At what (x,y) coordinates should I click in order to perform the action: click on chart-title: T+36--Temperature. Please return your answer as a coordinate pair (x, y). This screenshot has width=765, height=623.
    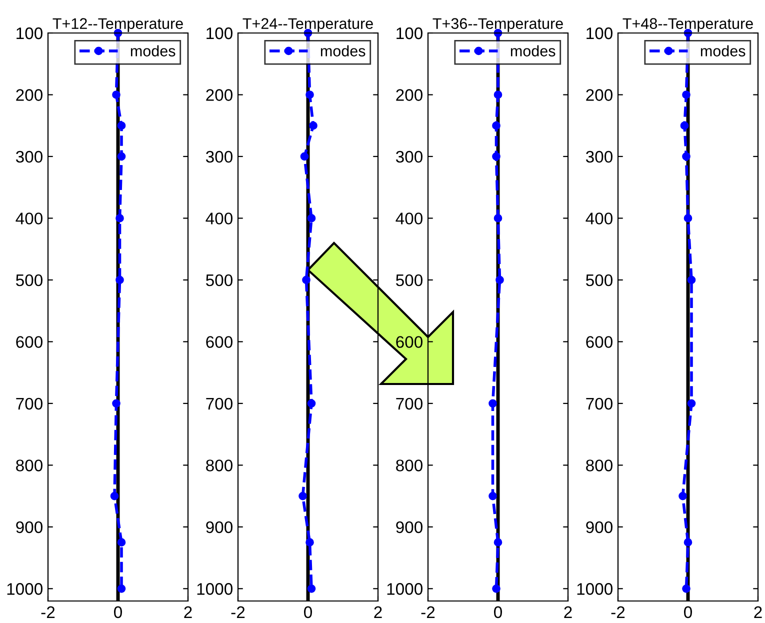
    Looking at the image, I should click on (497, 25).